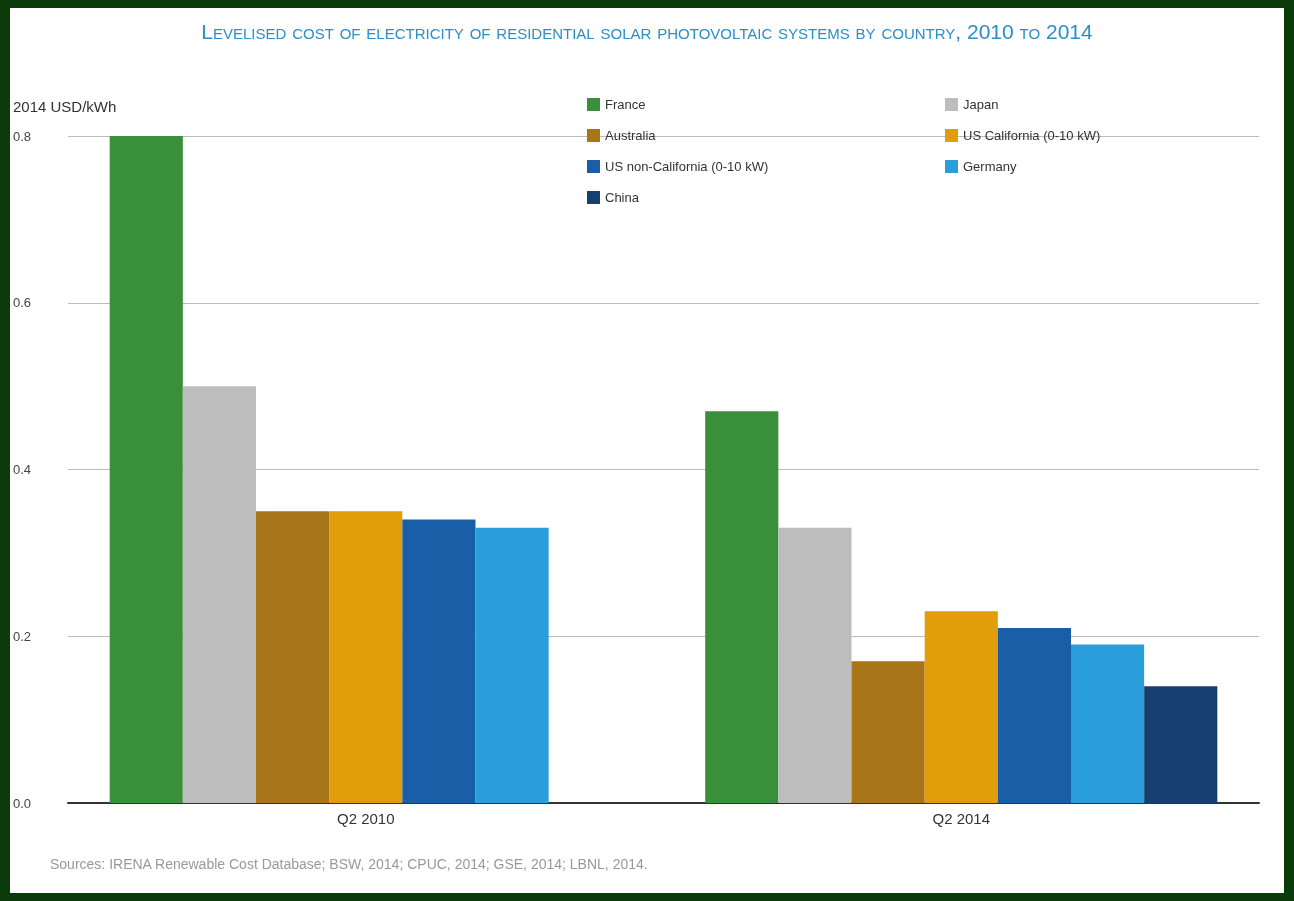 Image resolution: width=1294 pixels, height=901 pixels. I want to click on legend-label: Germany, so click(990, 166).